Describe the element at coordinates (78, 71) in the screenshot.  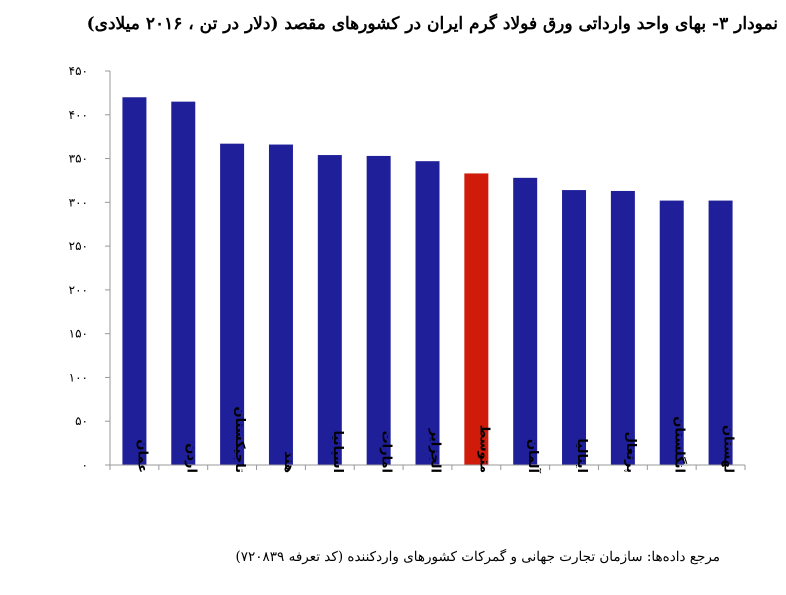
I see `y-tick-label: ۴۵۰` at that location.